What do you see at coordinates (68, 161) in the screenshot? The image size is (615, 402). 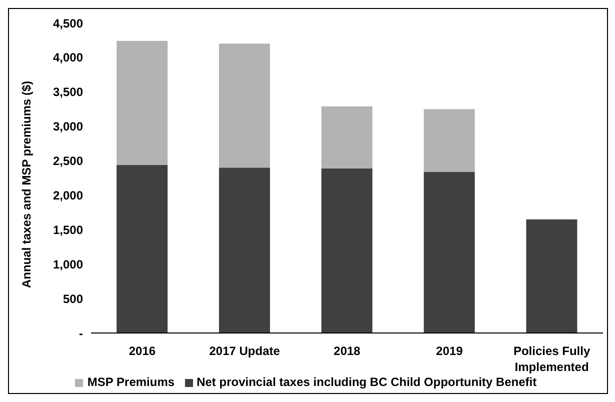 I see `y-tick-label: 2,500` at bounding box center [68, 161].